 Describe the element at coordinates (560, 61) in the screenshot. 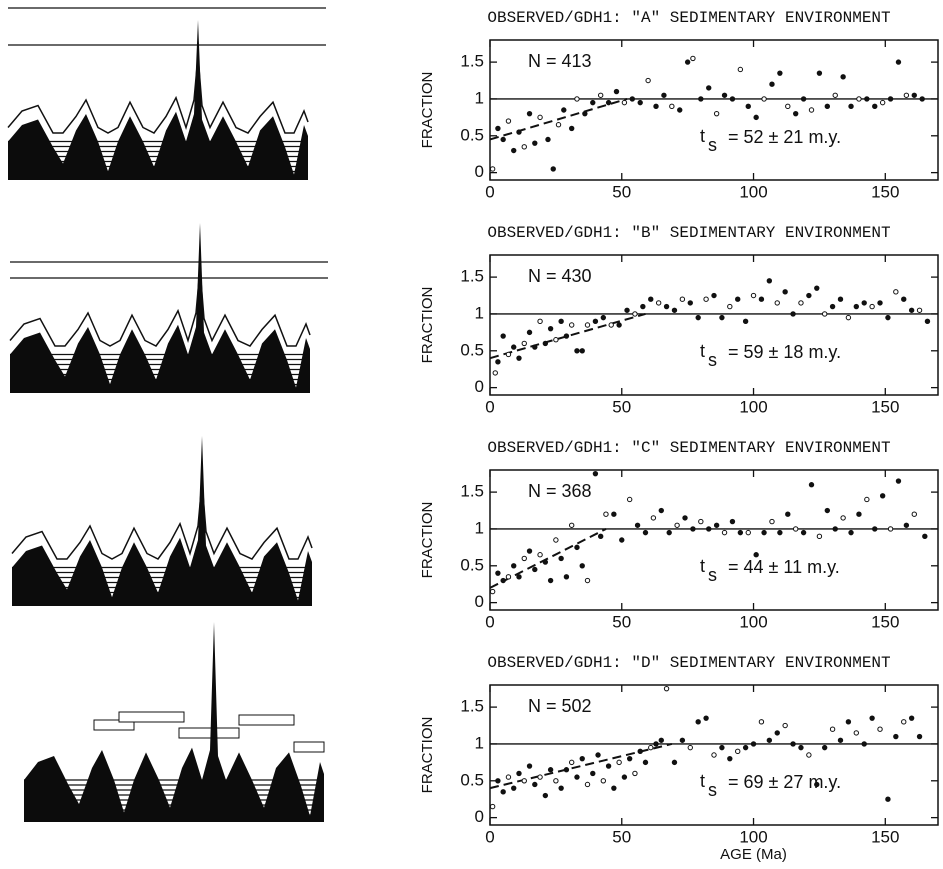

I see `annotation-n: N = 413` at that location.